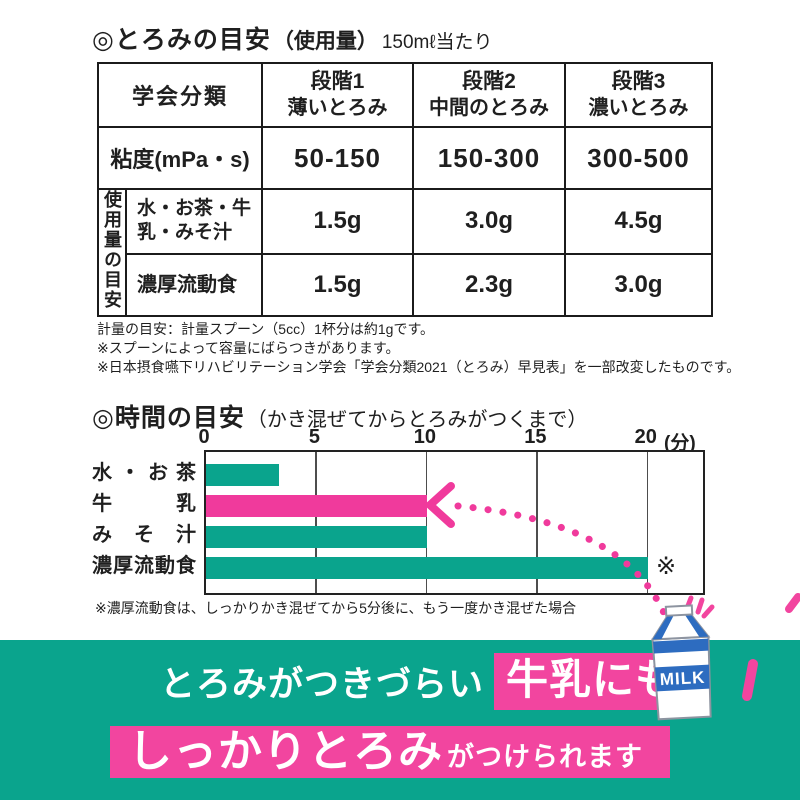  What do you see at coordinates (204, 437) in the screenshot?
I see `axis-tick: 0` at bounding box center [204, 437].